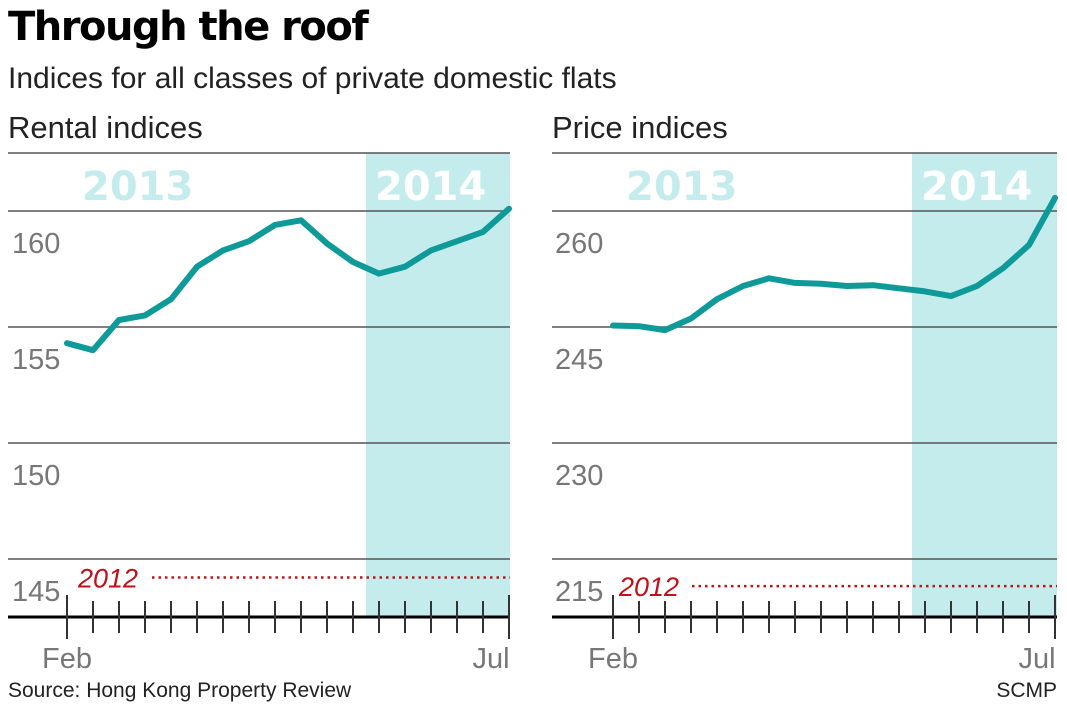 This screenshot has width=1067, height=713. Describe the element at coordinates (579, 360) in the screenshot. I see `y-tick-label: 245` at that location.